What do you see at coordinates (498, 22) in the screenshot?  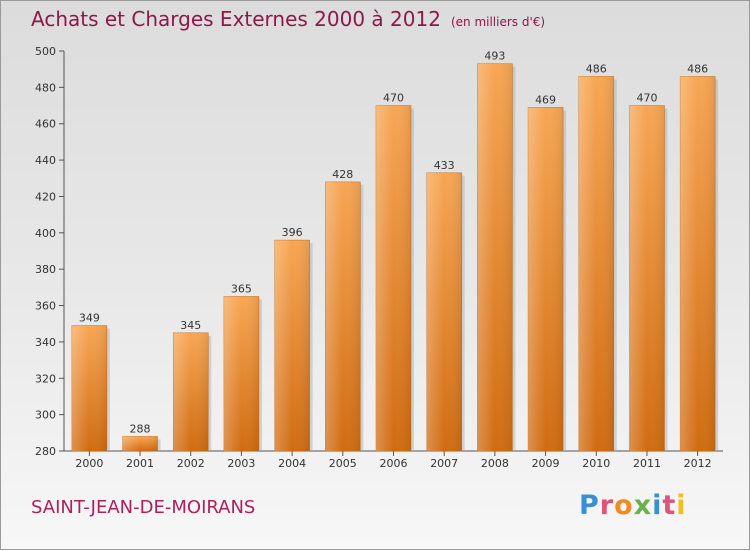 I see `title-unit: (en milliers d'€)` at bounding box center [498, 22].